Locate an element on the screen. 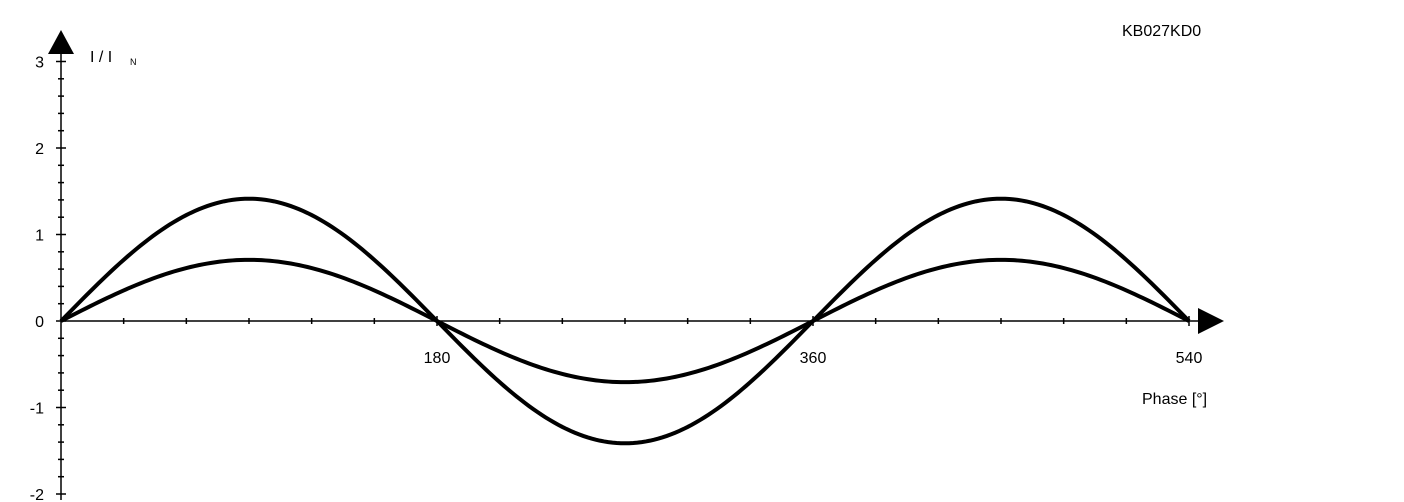 The width and height of the screenshot is (1404, 502). y-axis-label: I / I is located at coordinates (101, 57).